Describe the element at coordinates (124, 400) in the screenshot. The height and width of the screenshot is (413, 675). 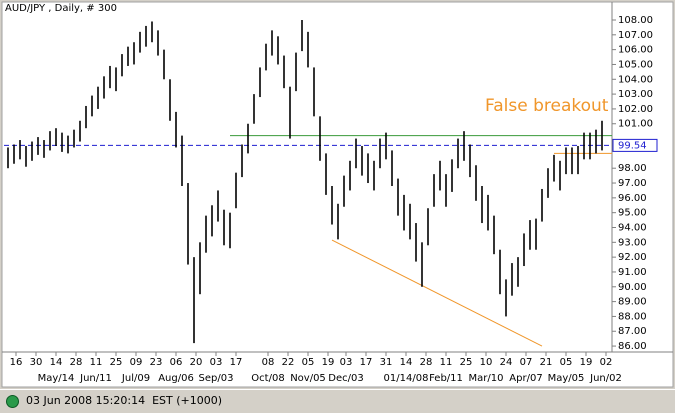
I see `status-text: 03 Jun 2008 15:20:14 EST (+1000)` at that location.